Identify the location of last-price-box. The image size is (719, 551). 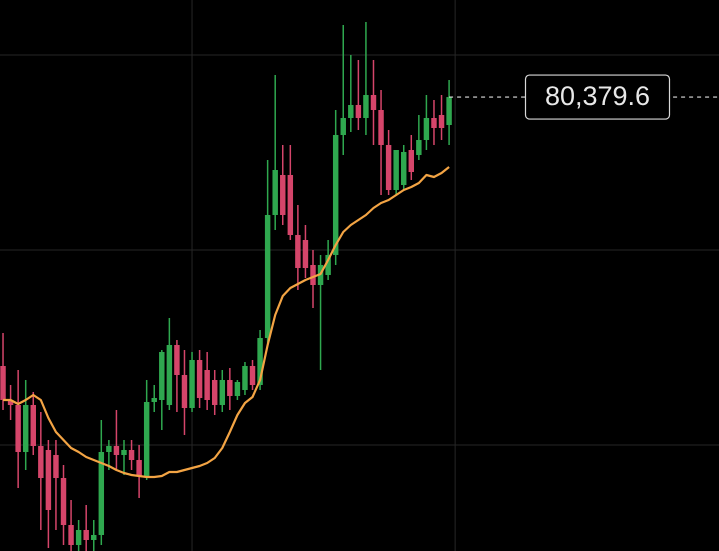
(597, 97).